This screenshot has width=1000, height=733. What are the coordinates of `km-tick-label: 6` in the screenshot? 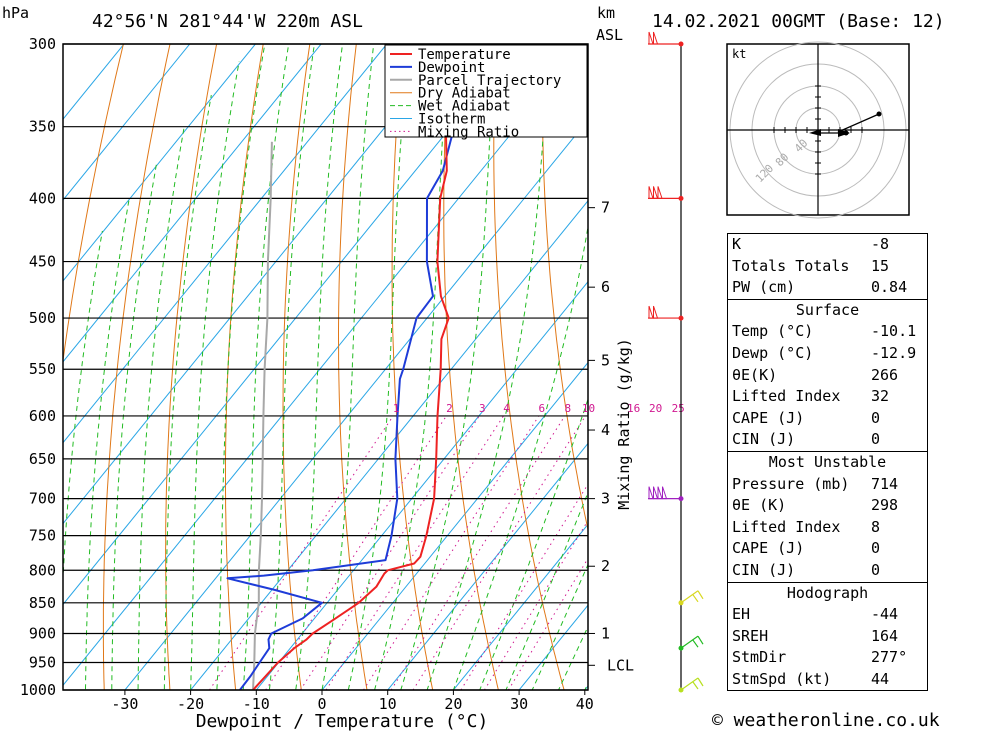 It's located at (605, 287).